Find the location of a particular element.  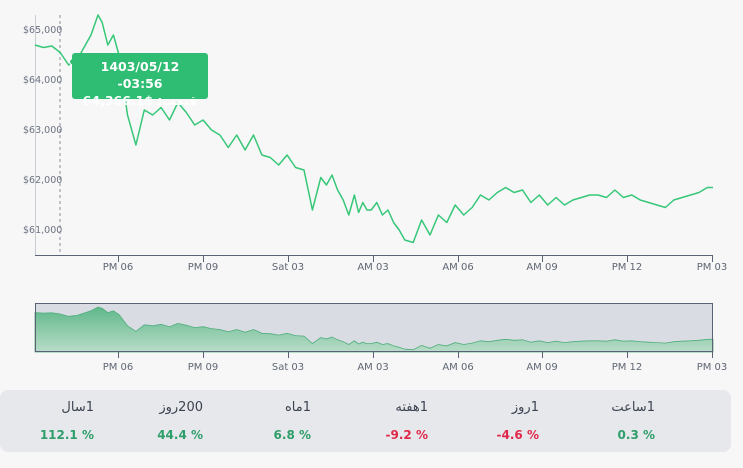

nav-x-tick-label: AM 06 is located at coordinates (457, 367).